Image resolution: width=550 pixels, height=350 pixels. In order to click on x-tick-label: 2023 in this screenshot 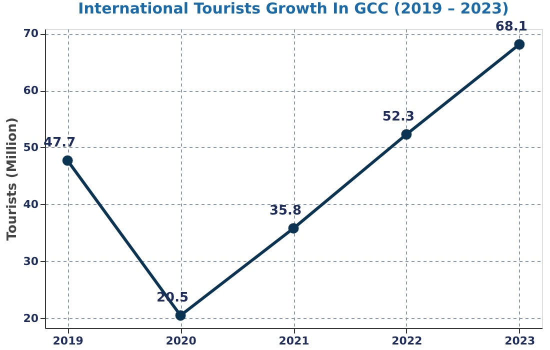, I will do `click(520, 341)`.